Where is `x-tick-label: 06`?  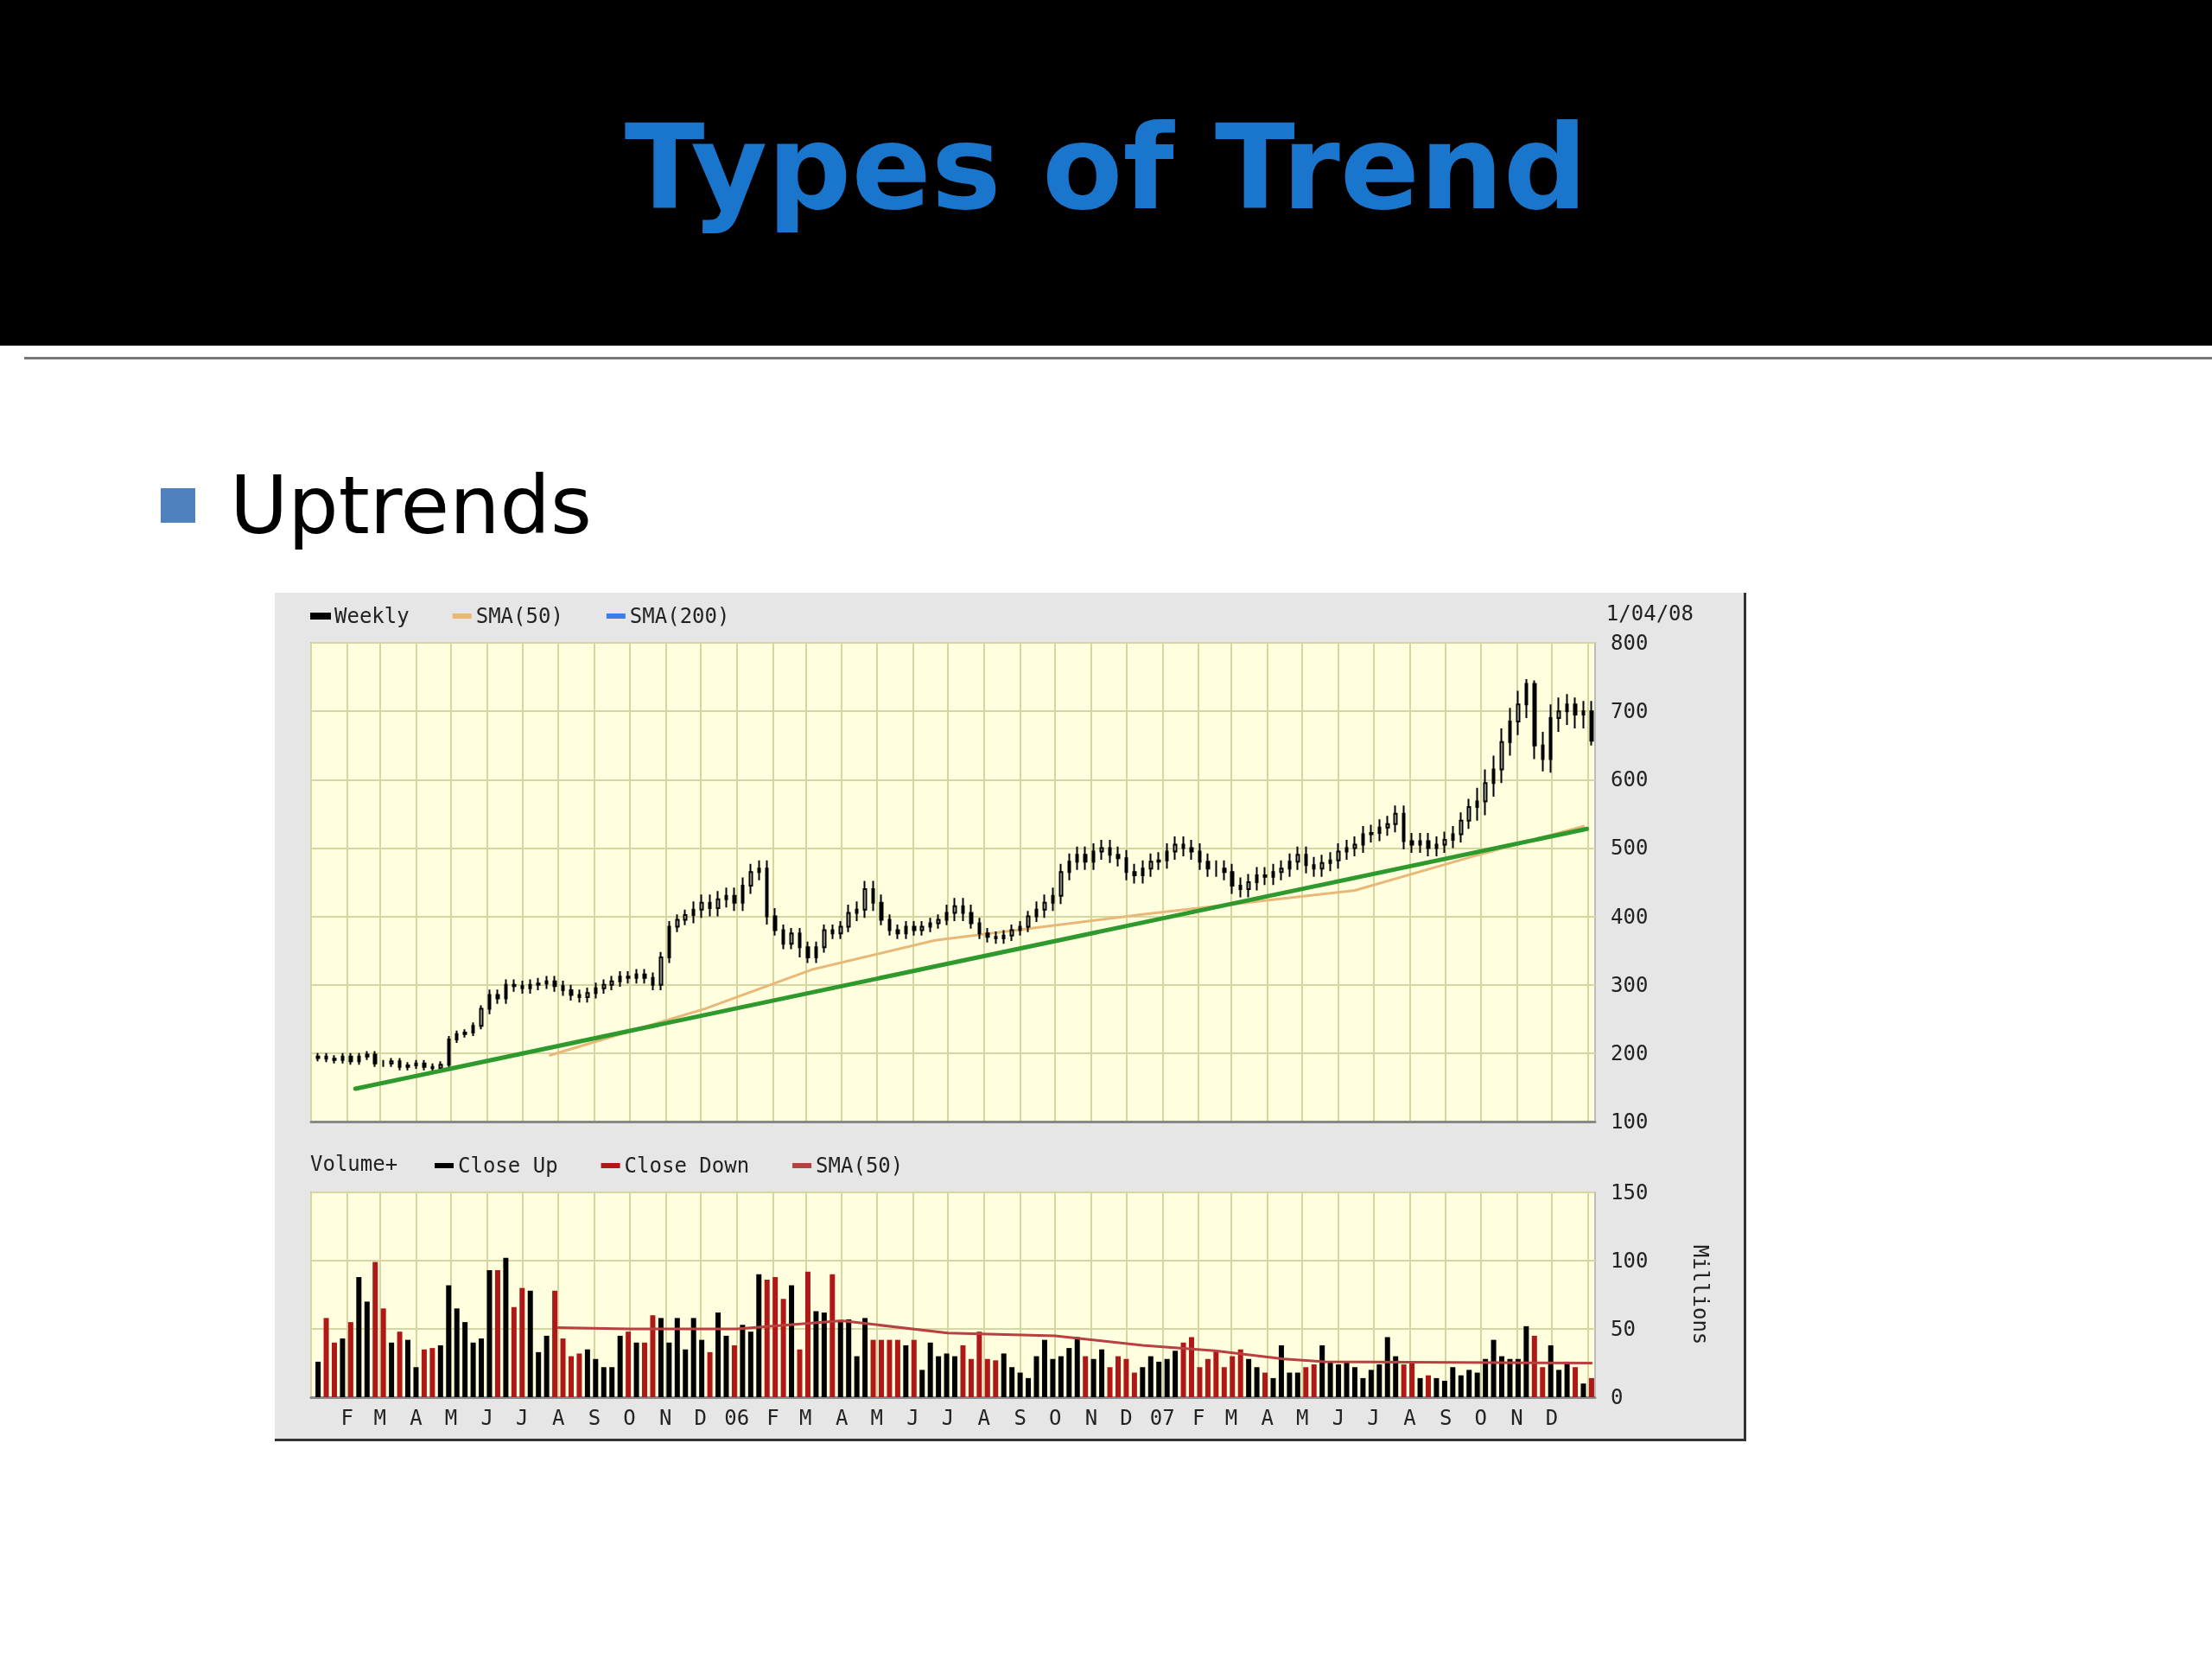 x-tick-label: 06 is located at coordinates (737, 1418).